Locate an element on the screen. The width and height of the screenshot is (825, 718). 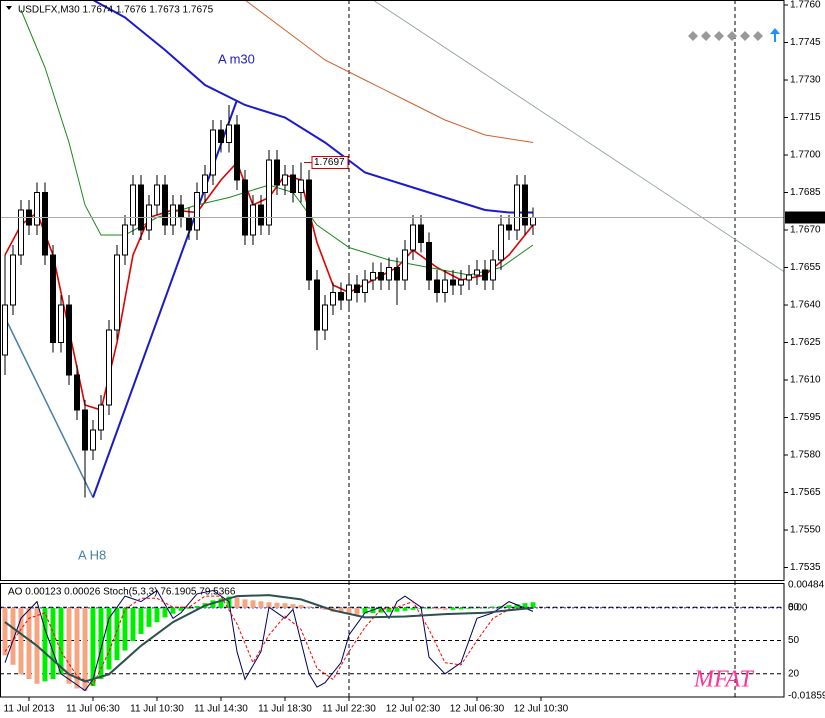
chart-title: USDLFX,M30 1.7674 1.7676 1.7673 1.7675 is located at coordinates (116, 10).